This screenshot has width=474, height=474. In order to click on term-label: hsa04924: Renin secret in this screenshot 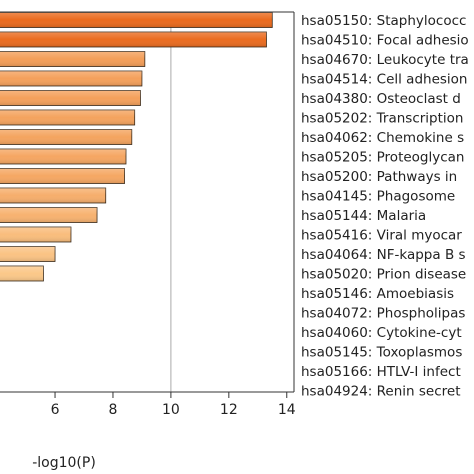, I will do `click(381, 392)`.